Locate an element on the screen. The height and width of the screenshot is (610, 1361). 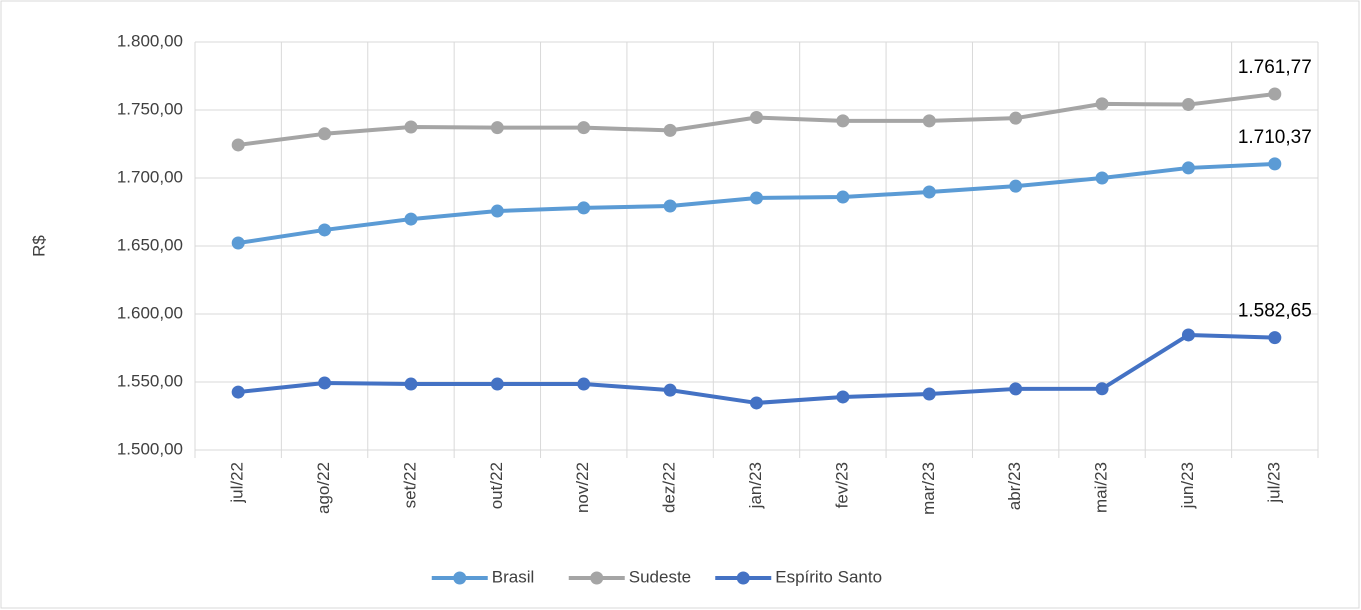
x-tick-label: jan/23 is located at coordinates (755, 485).